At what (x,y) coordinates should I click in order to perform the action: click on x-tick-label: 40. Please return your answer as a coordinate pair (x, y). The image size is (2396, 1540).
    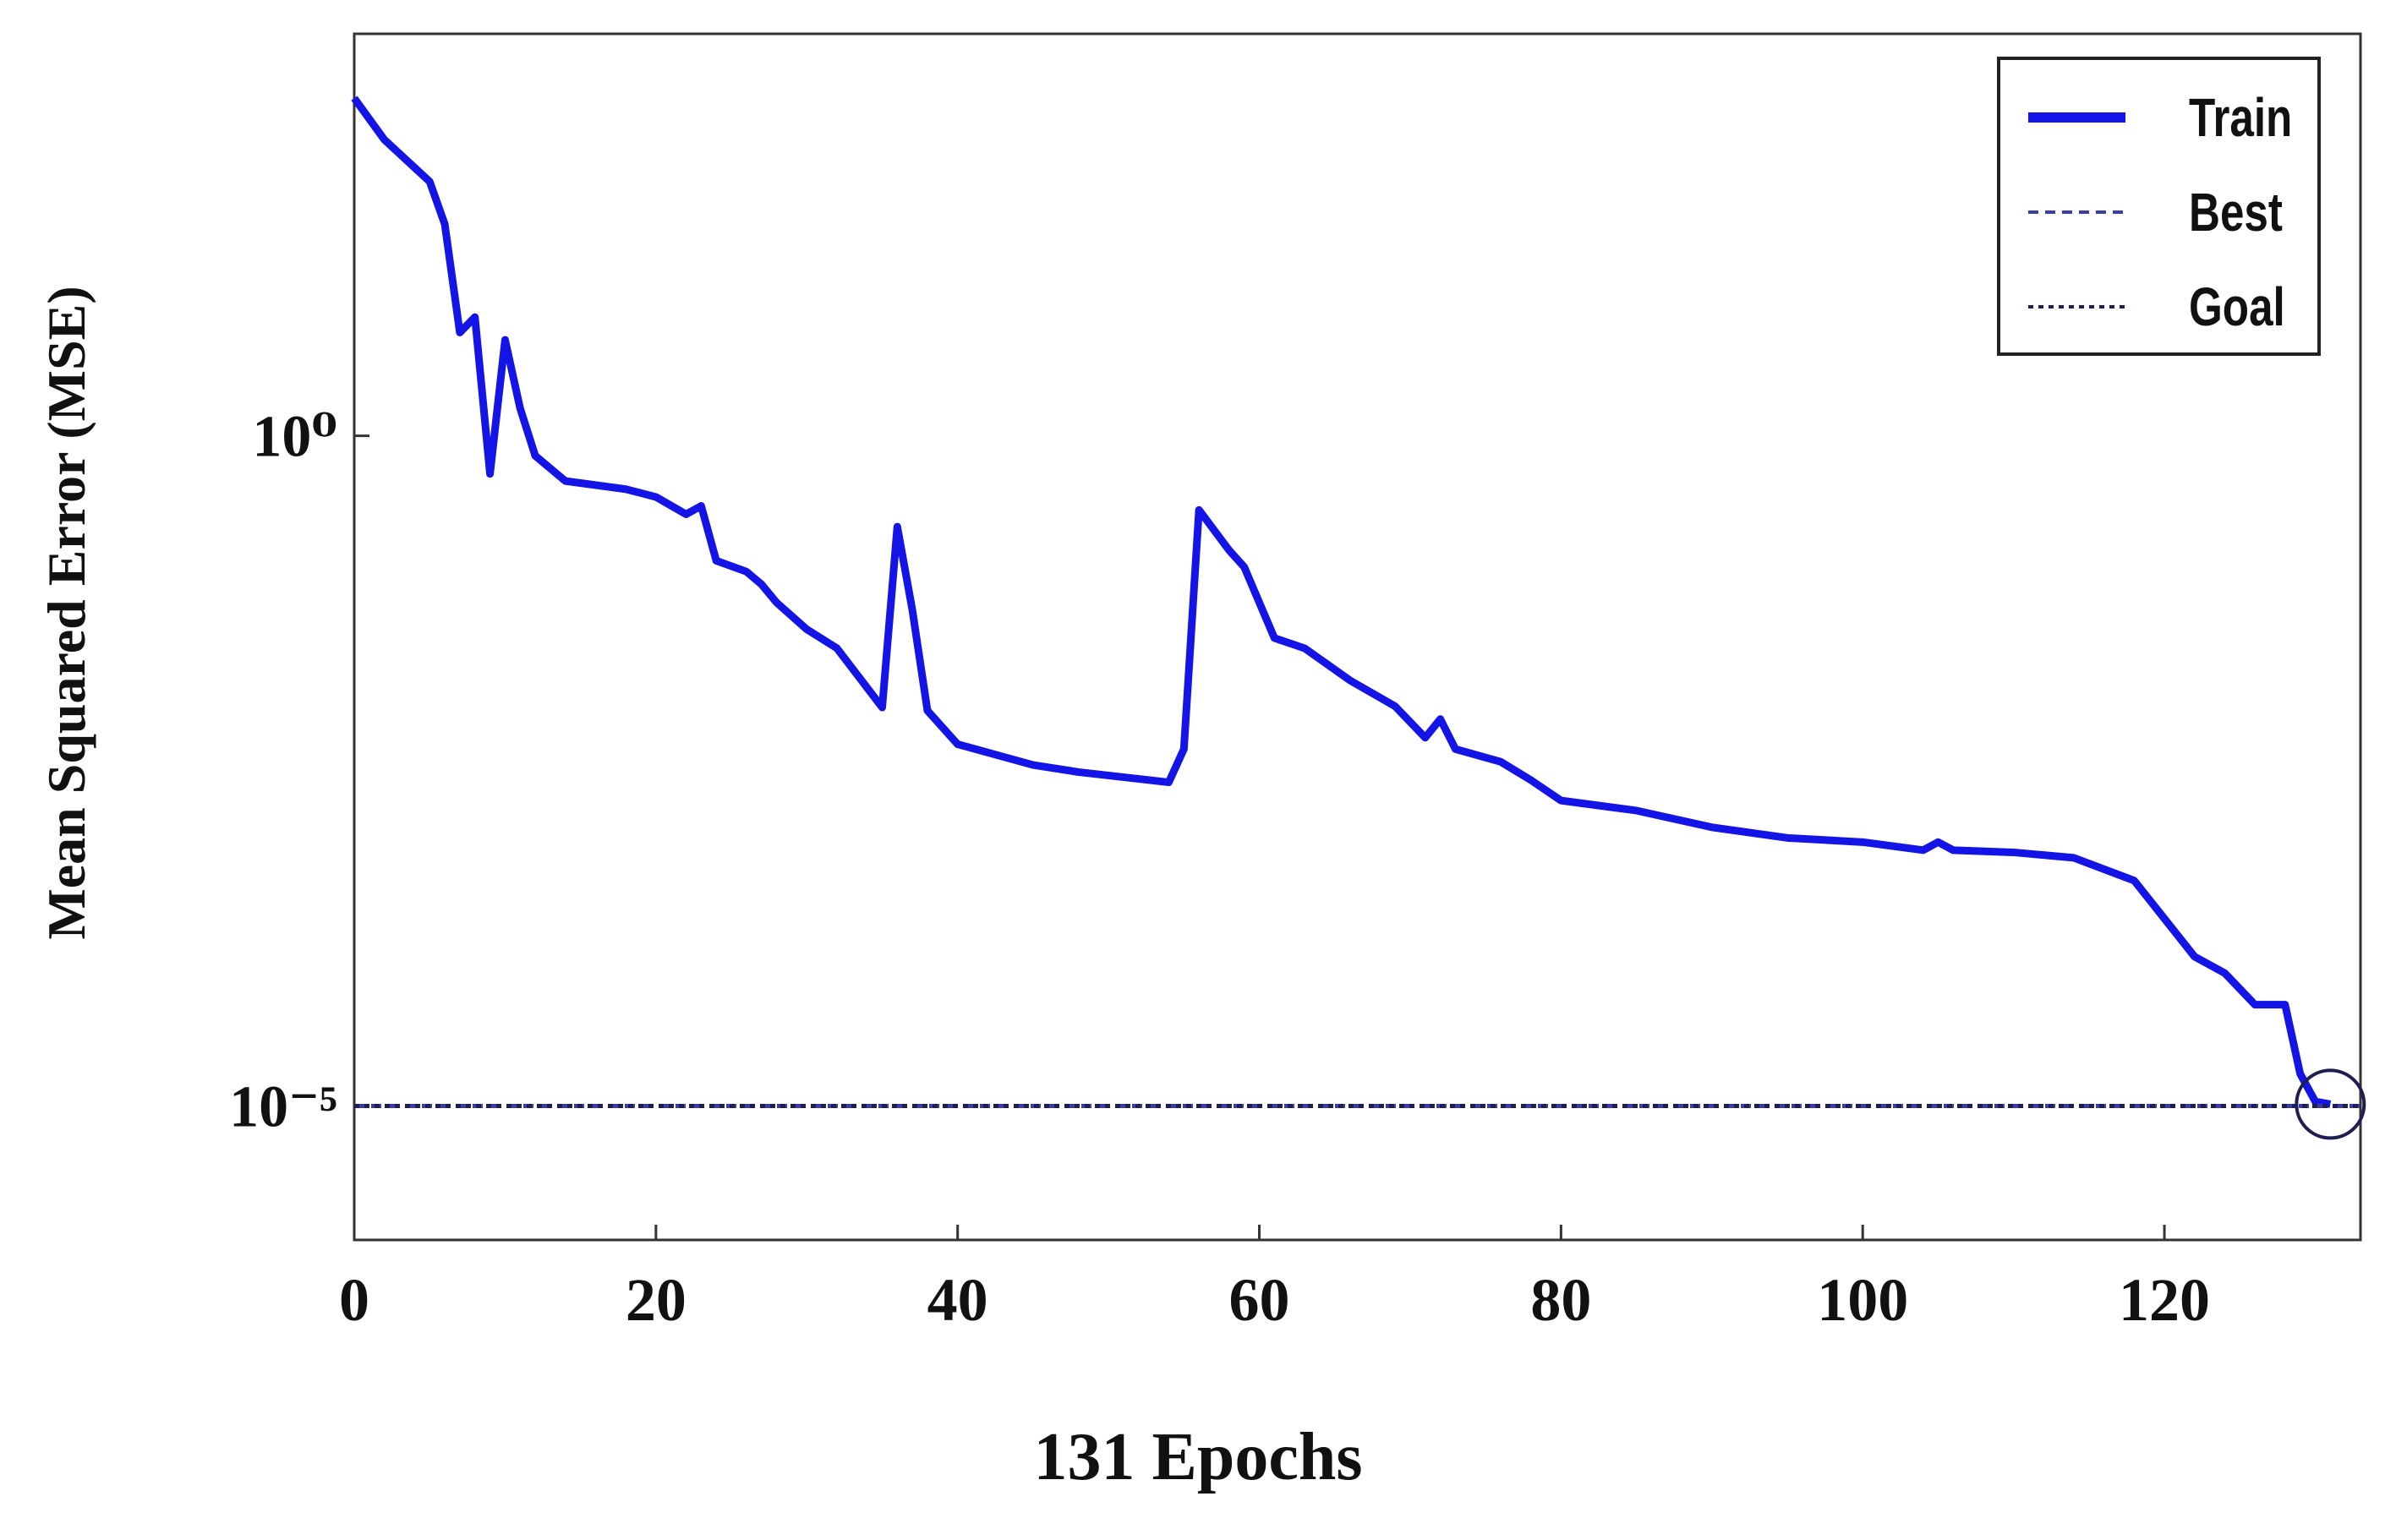
    Looking at the image, I should click on (958, 1300).